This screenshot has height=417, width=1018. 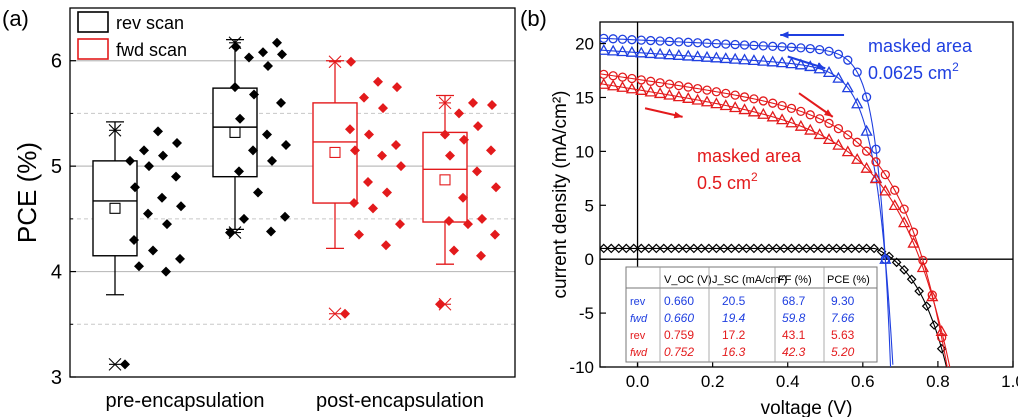 What do you see at coordinates (533, 18) in the screenshot?
I see `panel-b-label: (b)` at bounding box center [533, 18].